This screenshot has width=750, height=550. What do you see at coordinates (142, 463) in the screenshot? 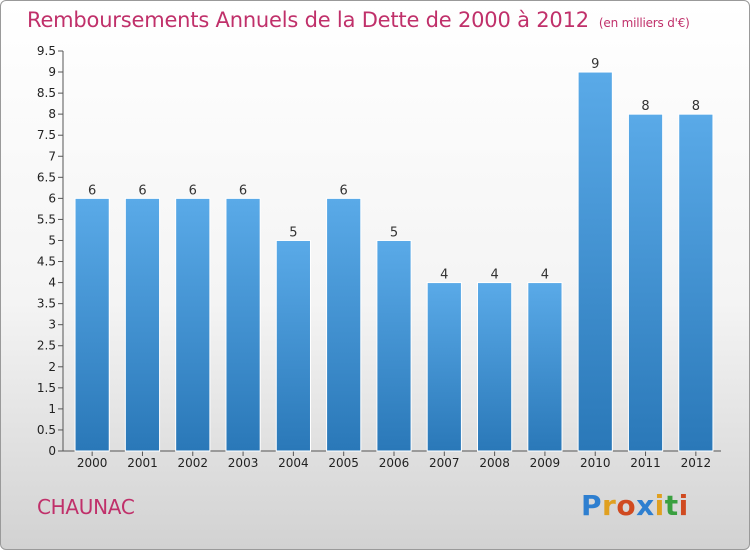
I see `x-tick-label: 2001` at bounding box center [142, 463].